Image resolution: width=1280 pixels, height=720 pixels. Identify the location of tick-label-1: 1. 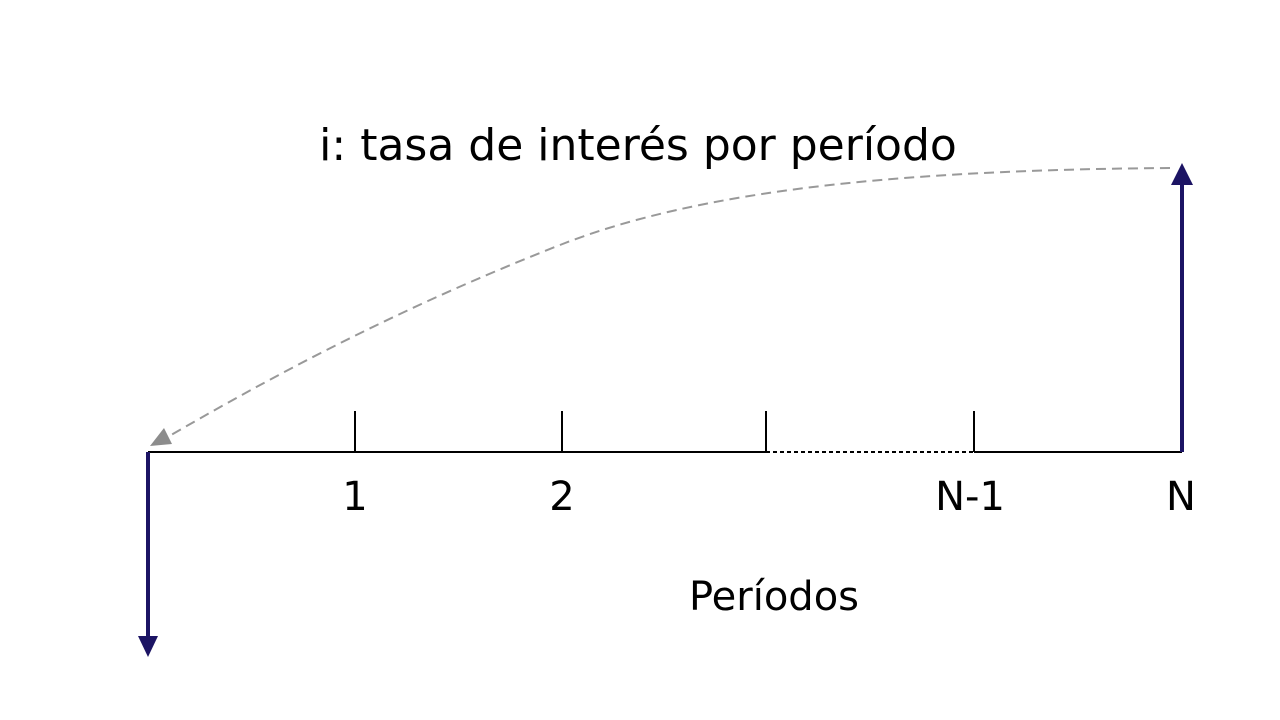
(354, 497).